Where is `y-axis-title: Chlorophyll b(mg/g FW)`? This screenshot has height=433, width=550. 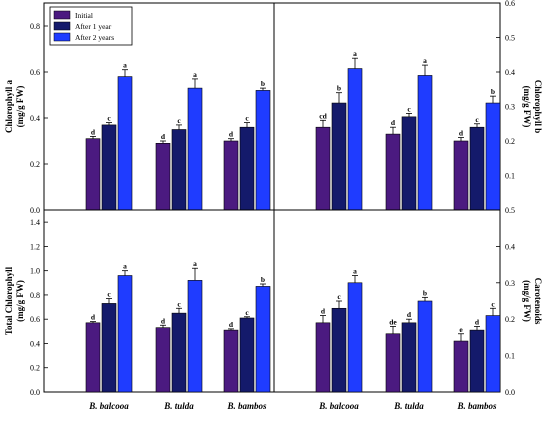 y-axis-title: Chlorophyll b(mg/g FW) is located at coordinates (532, 107).